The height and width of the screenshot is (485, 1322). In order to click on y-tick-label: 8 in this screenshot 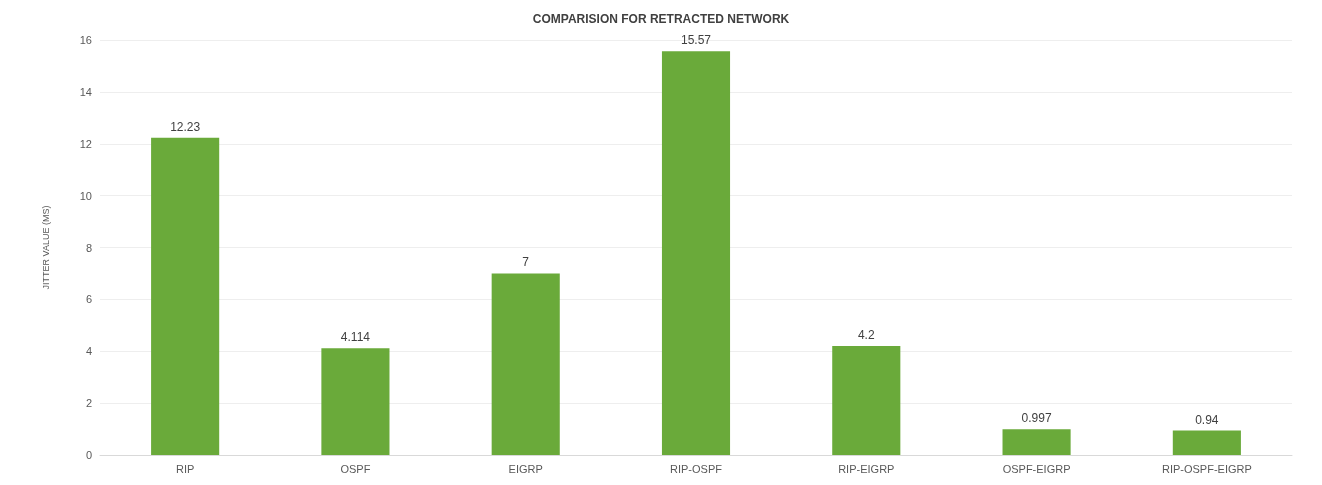, I will do `click(88, 247)`.